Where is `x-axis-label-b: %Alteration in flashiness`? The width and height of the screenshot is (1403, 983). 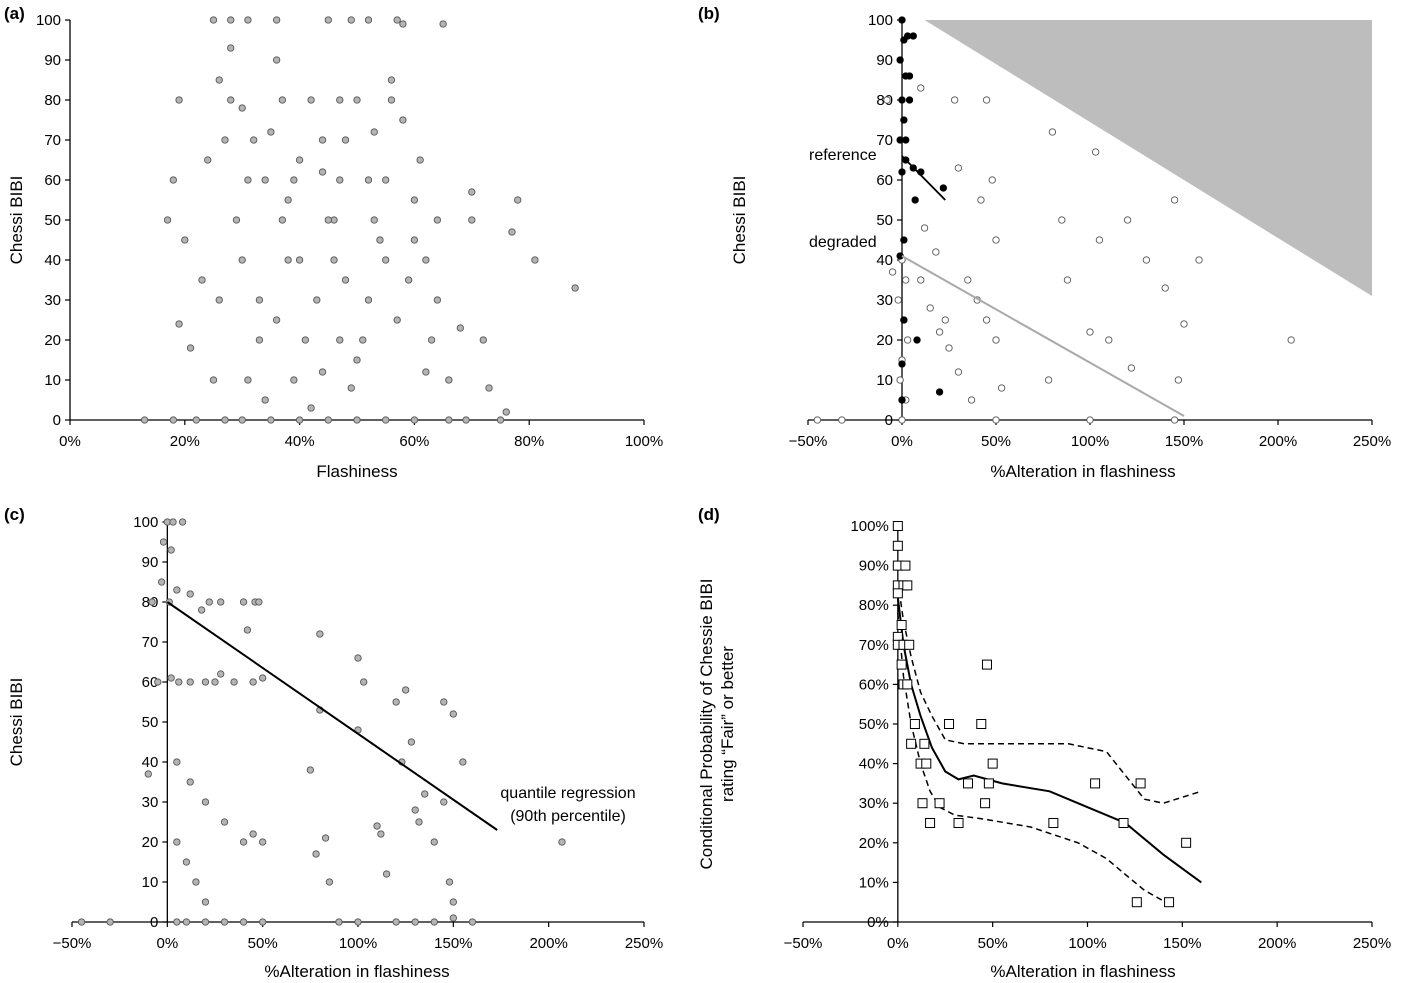
x-axis-label-b: %Alteration in flashiness is located at coordinates (1082, 471).